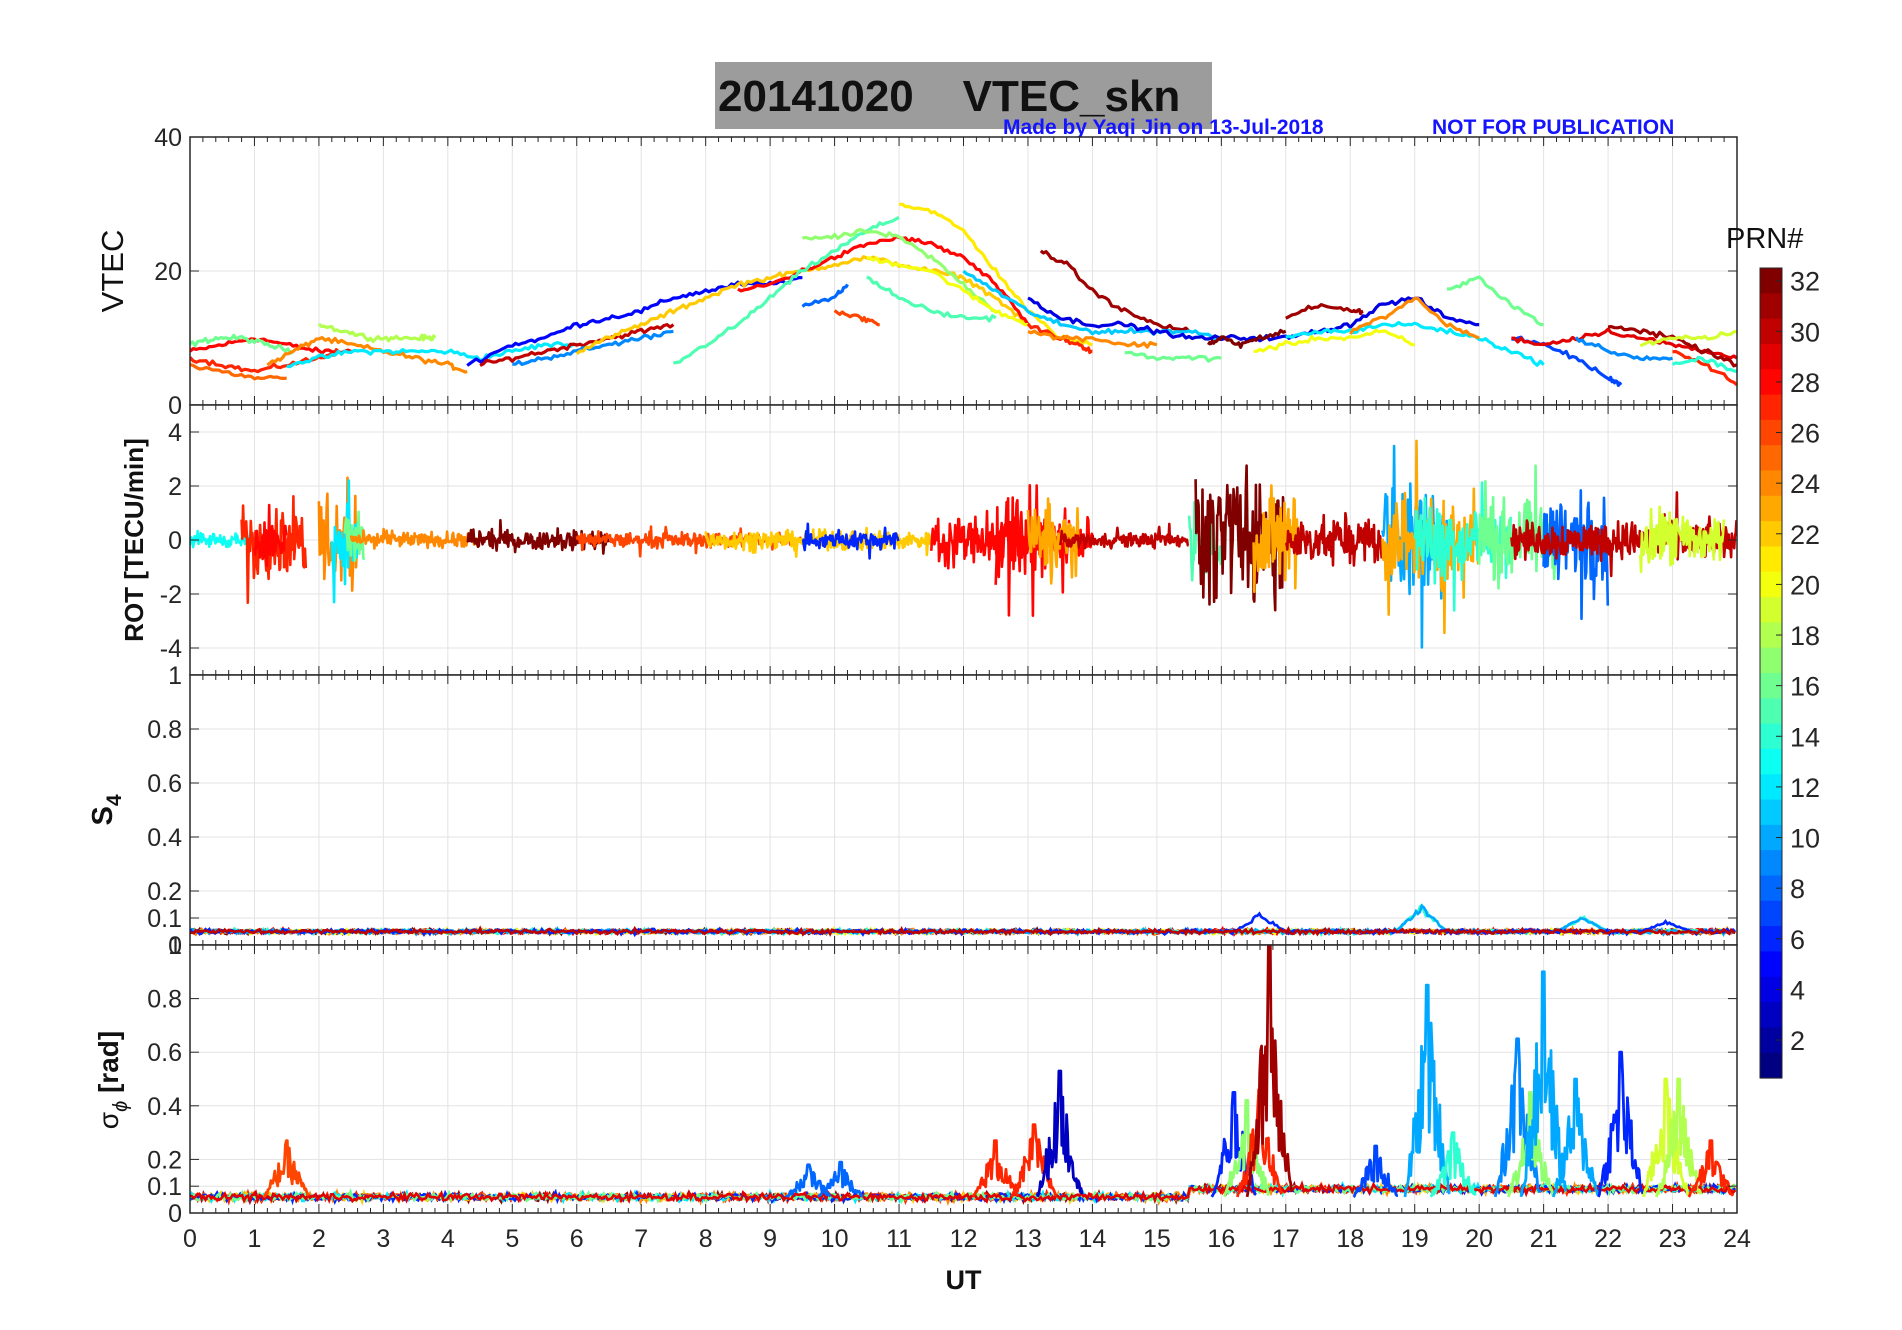 This screenshot has height=1330, width=1902. What do you see at coordinates (949, 96) in the screenshot?
I see `chart-title: 20141020 VTEC_skn` at bounding box center [949, 96].